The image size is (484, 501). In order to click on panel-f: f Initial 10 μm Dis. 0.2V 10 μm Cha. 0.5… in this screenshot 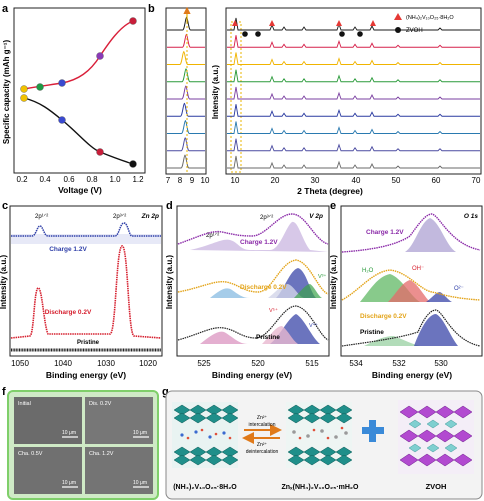, I will do `click(80, 443)`.